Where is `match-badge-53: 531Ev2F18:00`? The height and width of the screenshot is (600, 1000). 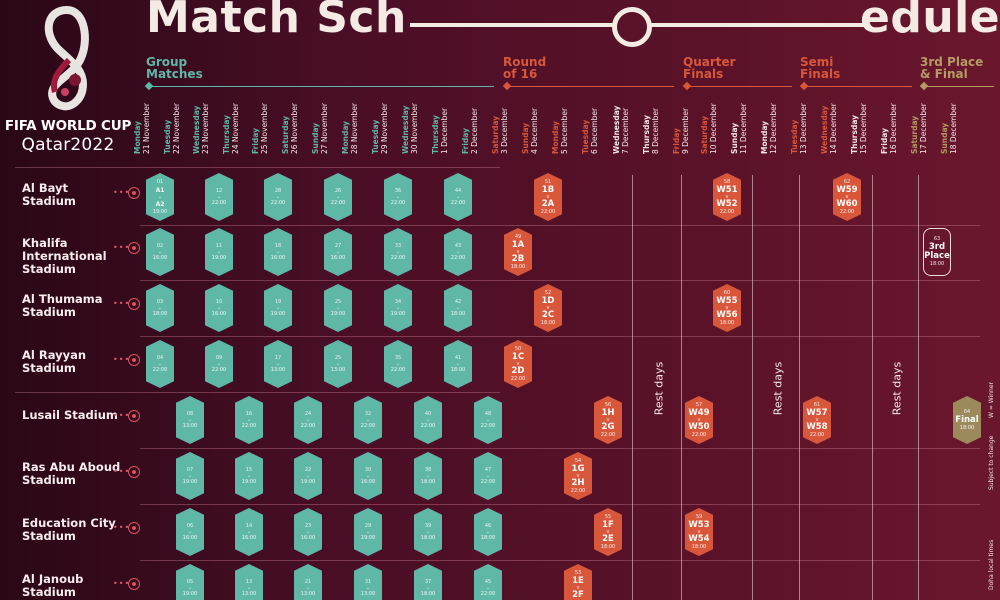
match-badge-53: 531Ev2F18:00 is located at coordinates (578, 582).